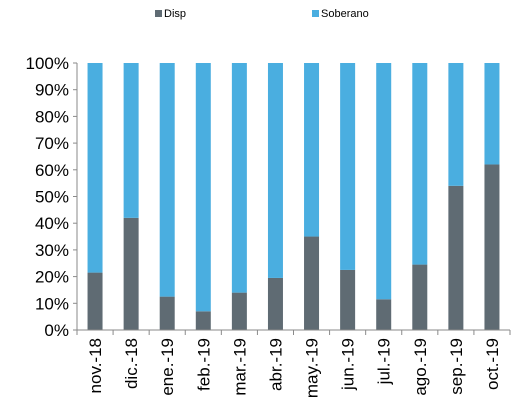  What do you see at coordinates (348, 166) in the screenshot?
I see `bar-soberano-jun.-19` at bounding box center [348, 166].